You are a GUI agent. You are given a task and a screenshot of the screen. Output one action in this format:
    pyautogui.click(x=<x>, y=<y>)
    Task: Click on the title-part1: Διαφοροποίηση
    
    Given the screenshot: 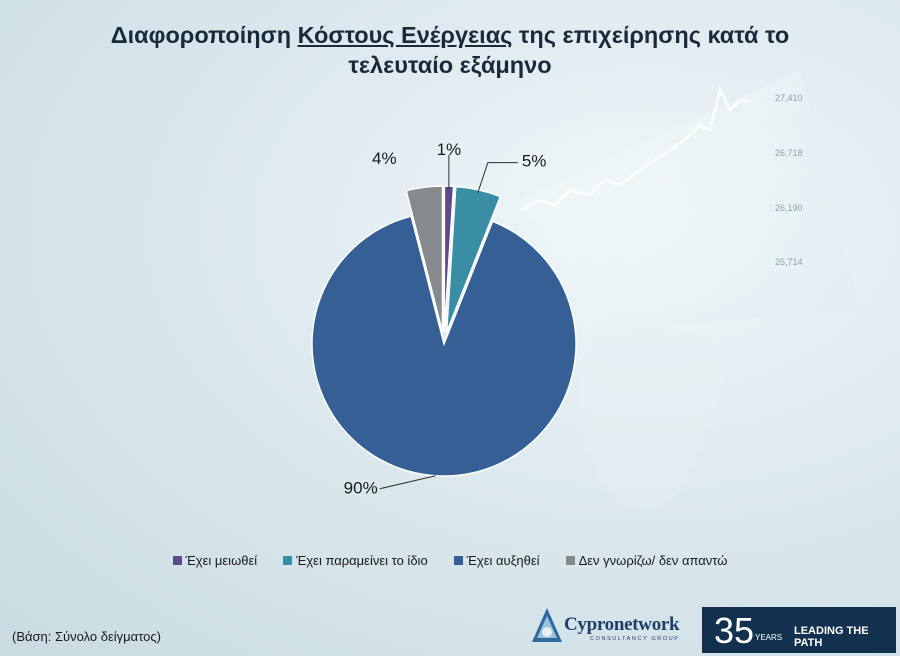 What is the action you would take?
    pyautogui.click(x=204, y=35)
    